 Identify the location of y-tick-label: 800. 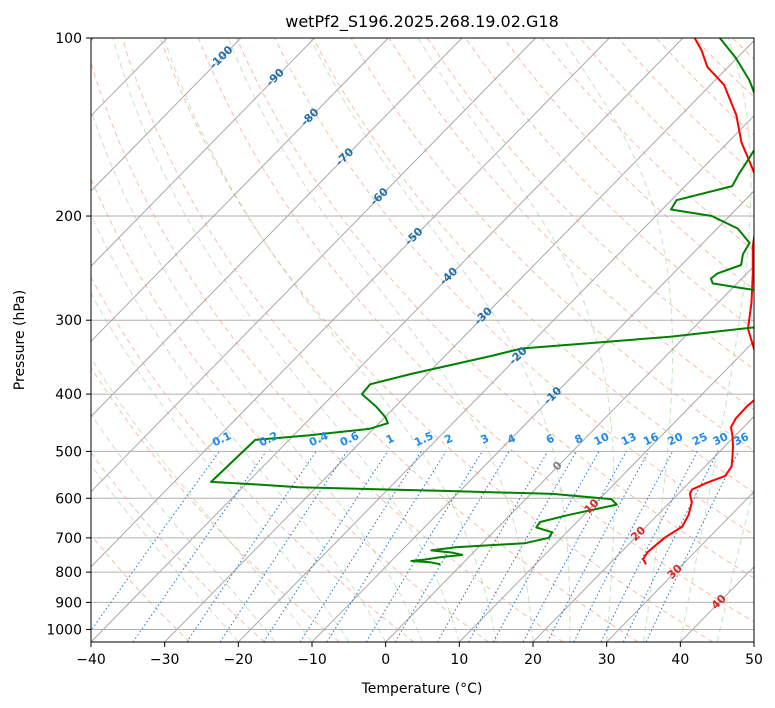
(68, 573).